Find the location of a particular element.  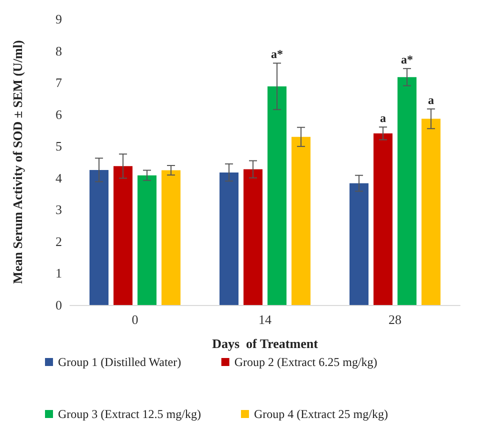

legend-label: Group 1 (Distilled Water) is located at coordinates (120, 362).